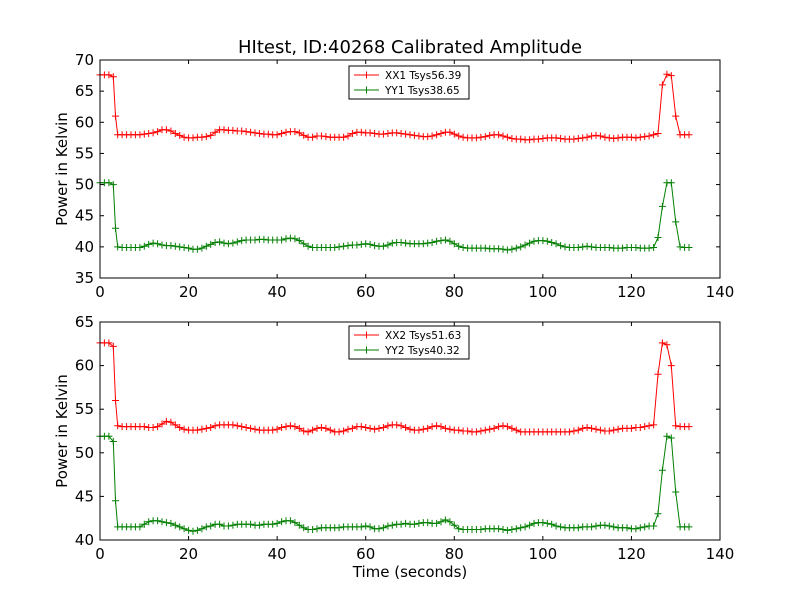  I want to click on x-tick-label: 80, so click(454, 292).